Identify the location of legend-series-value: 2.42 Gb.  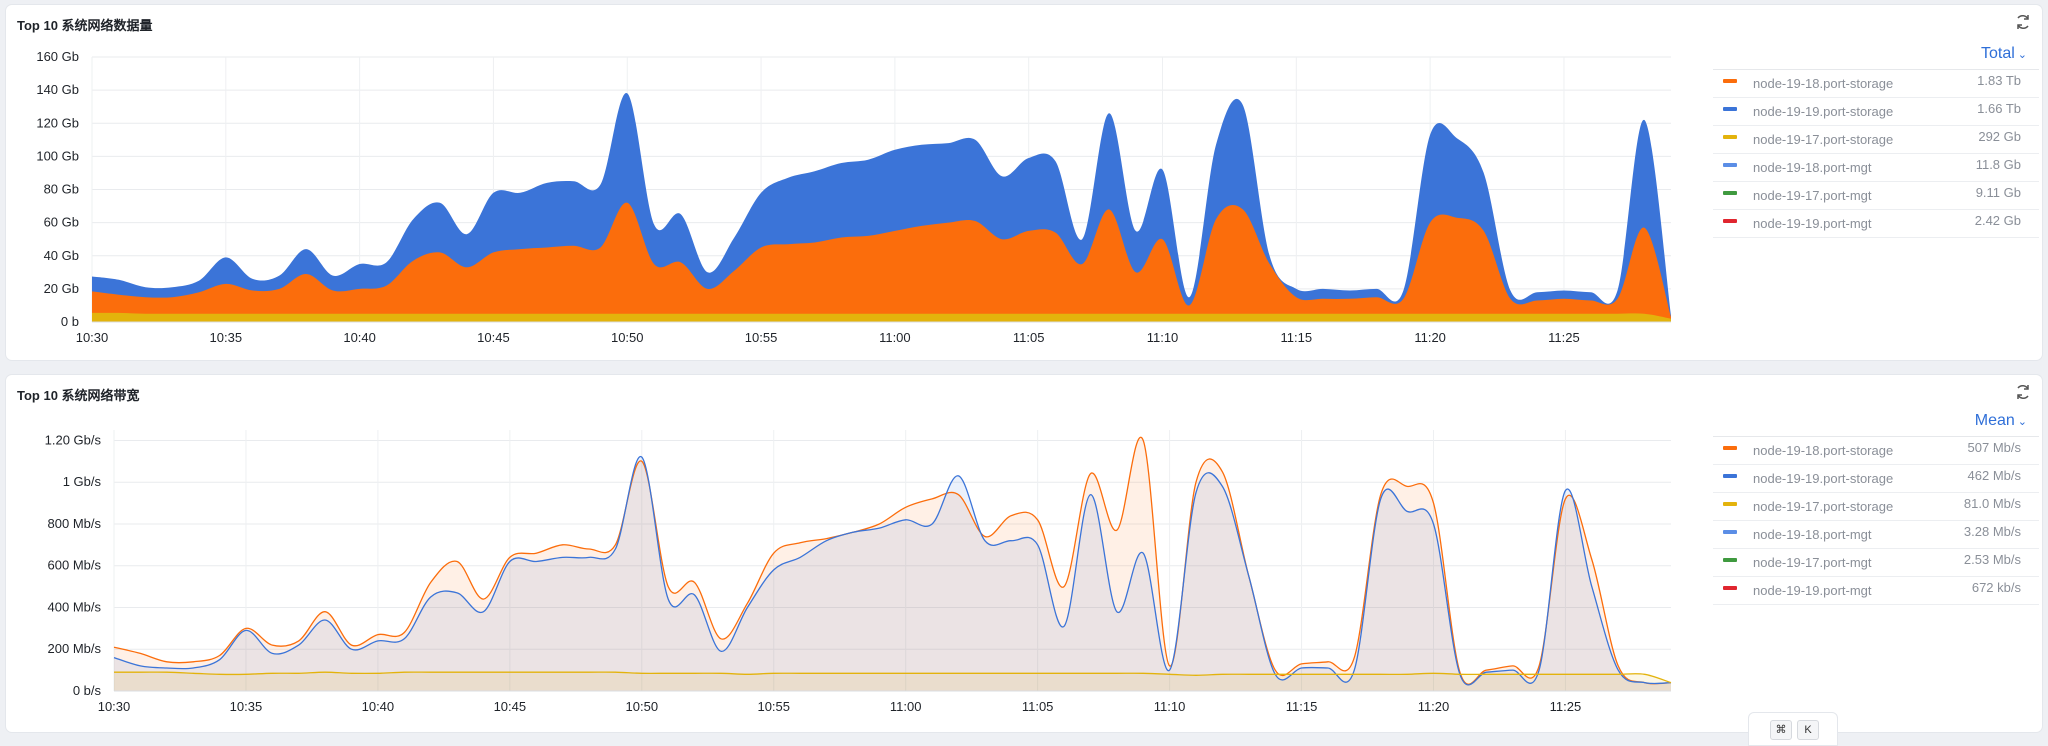
(1997, 220).